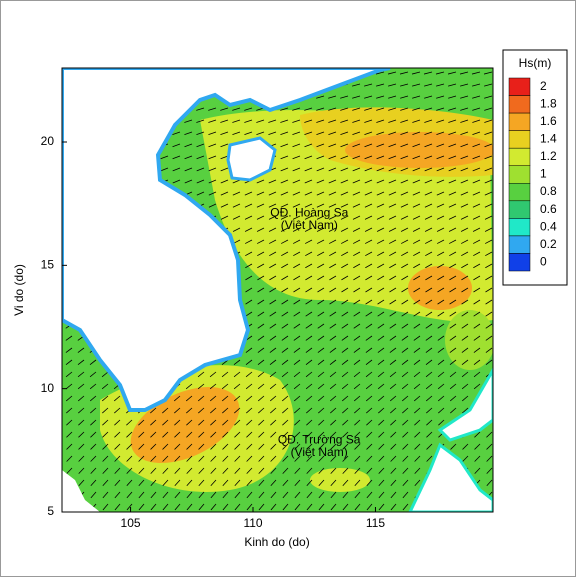 The height and width of the screenshot is (582, 576). I want to click on colorbar-label: 1.6, so click(548, 121).